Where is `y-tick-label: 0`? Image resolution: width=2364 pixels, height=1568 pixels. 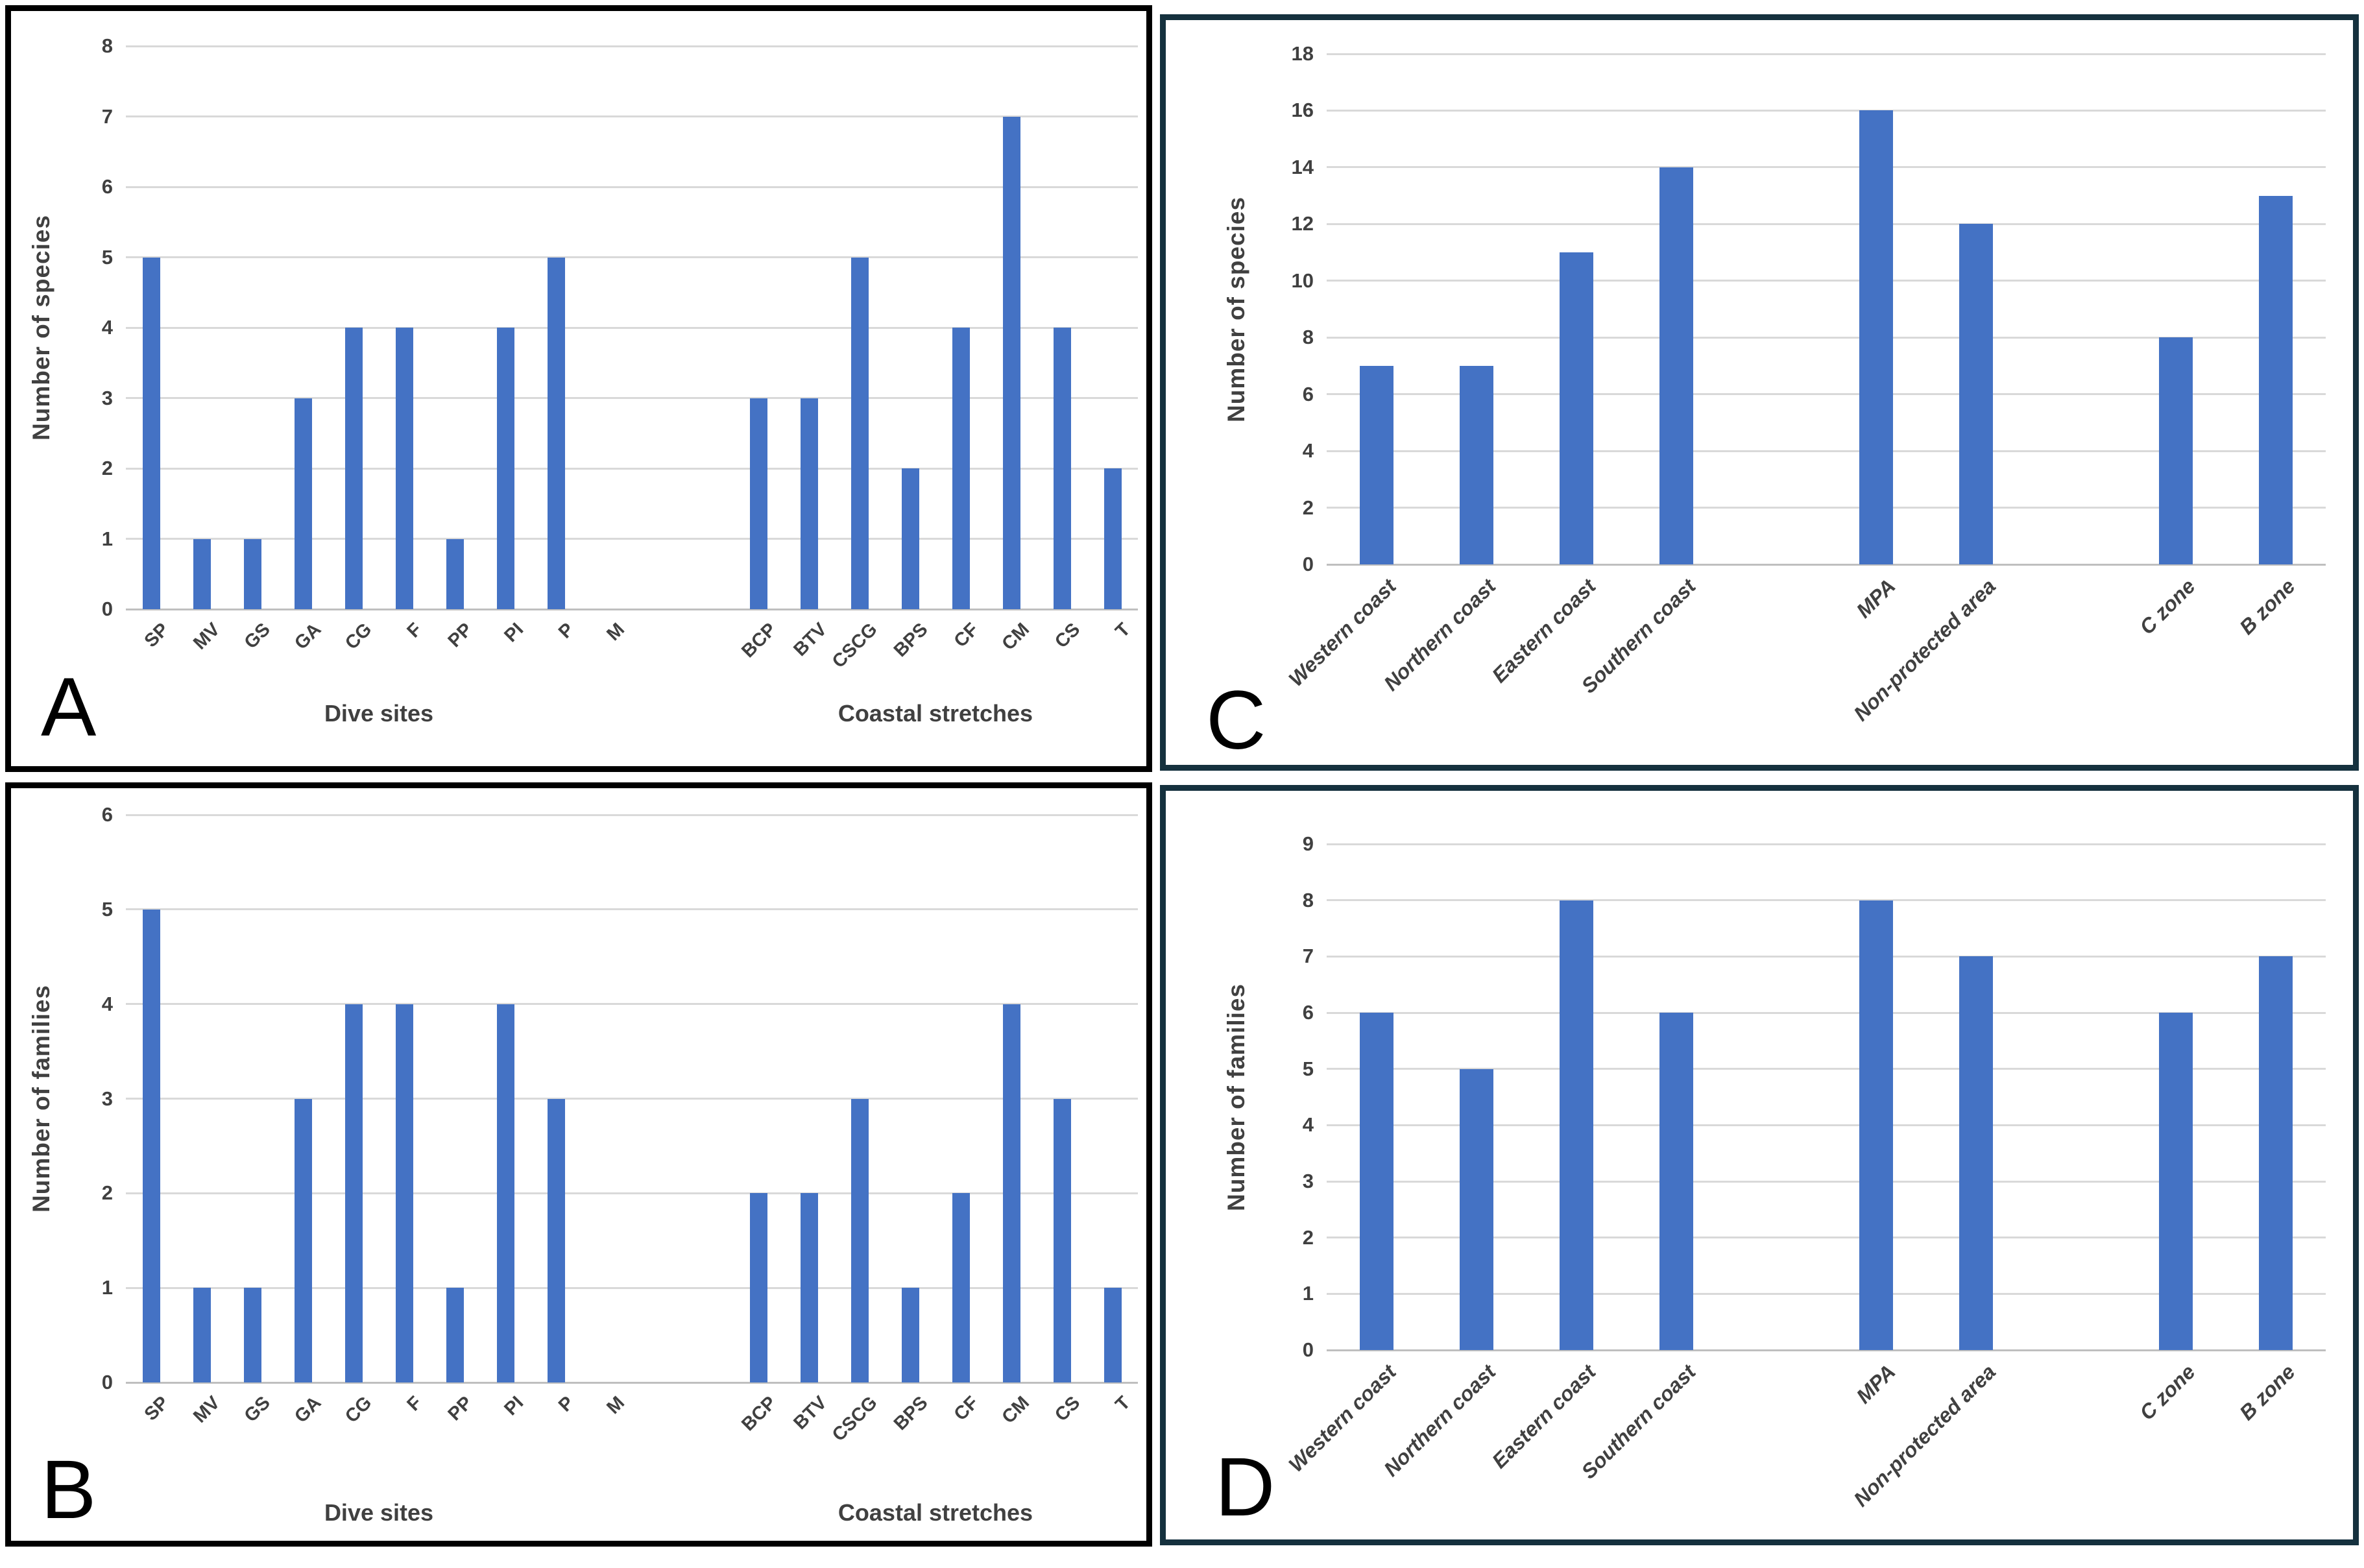
y-tick-label: 0 is located at coordinates (107, 1382).